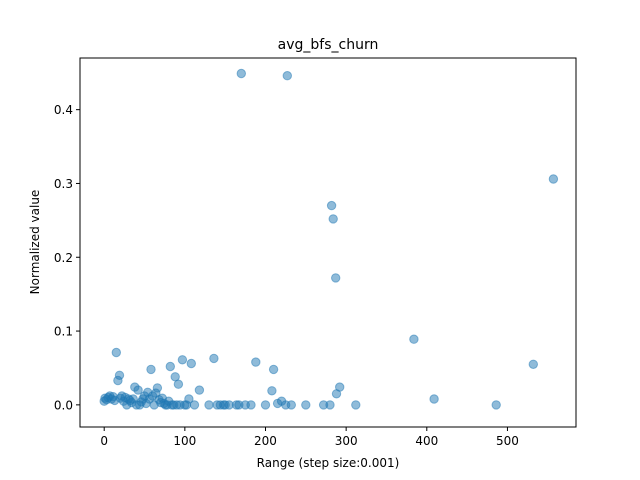 This screenshot has height=480, width=640. What do you see at coordinates (104, 441) in the screenshot?
I see `x-tick-label: 0` at bounding box center [104, 441].